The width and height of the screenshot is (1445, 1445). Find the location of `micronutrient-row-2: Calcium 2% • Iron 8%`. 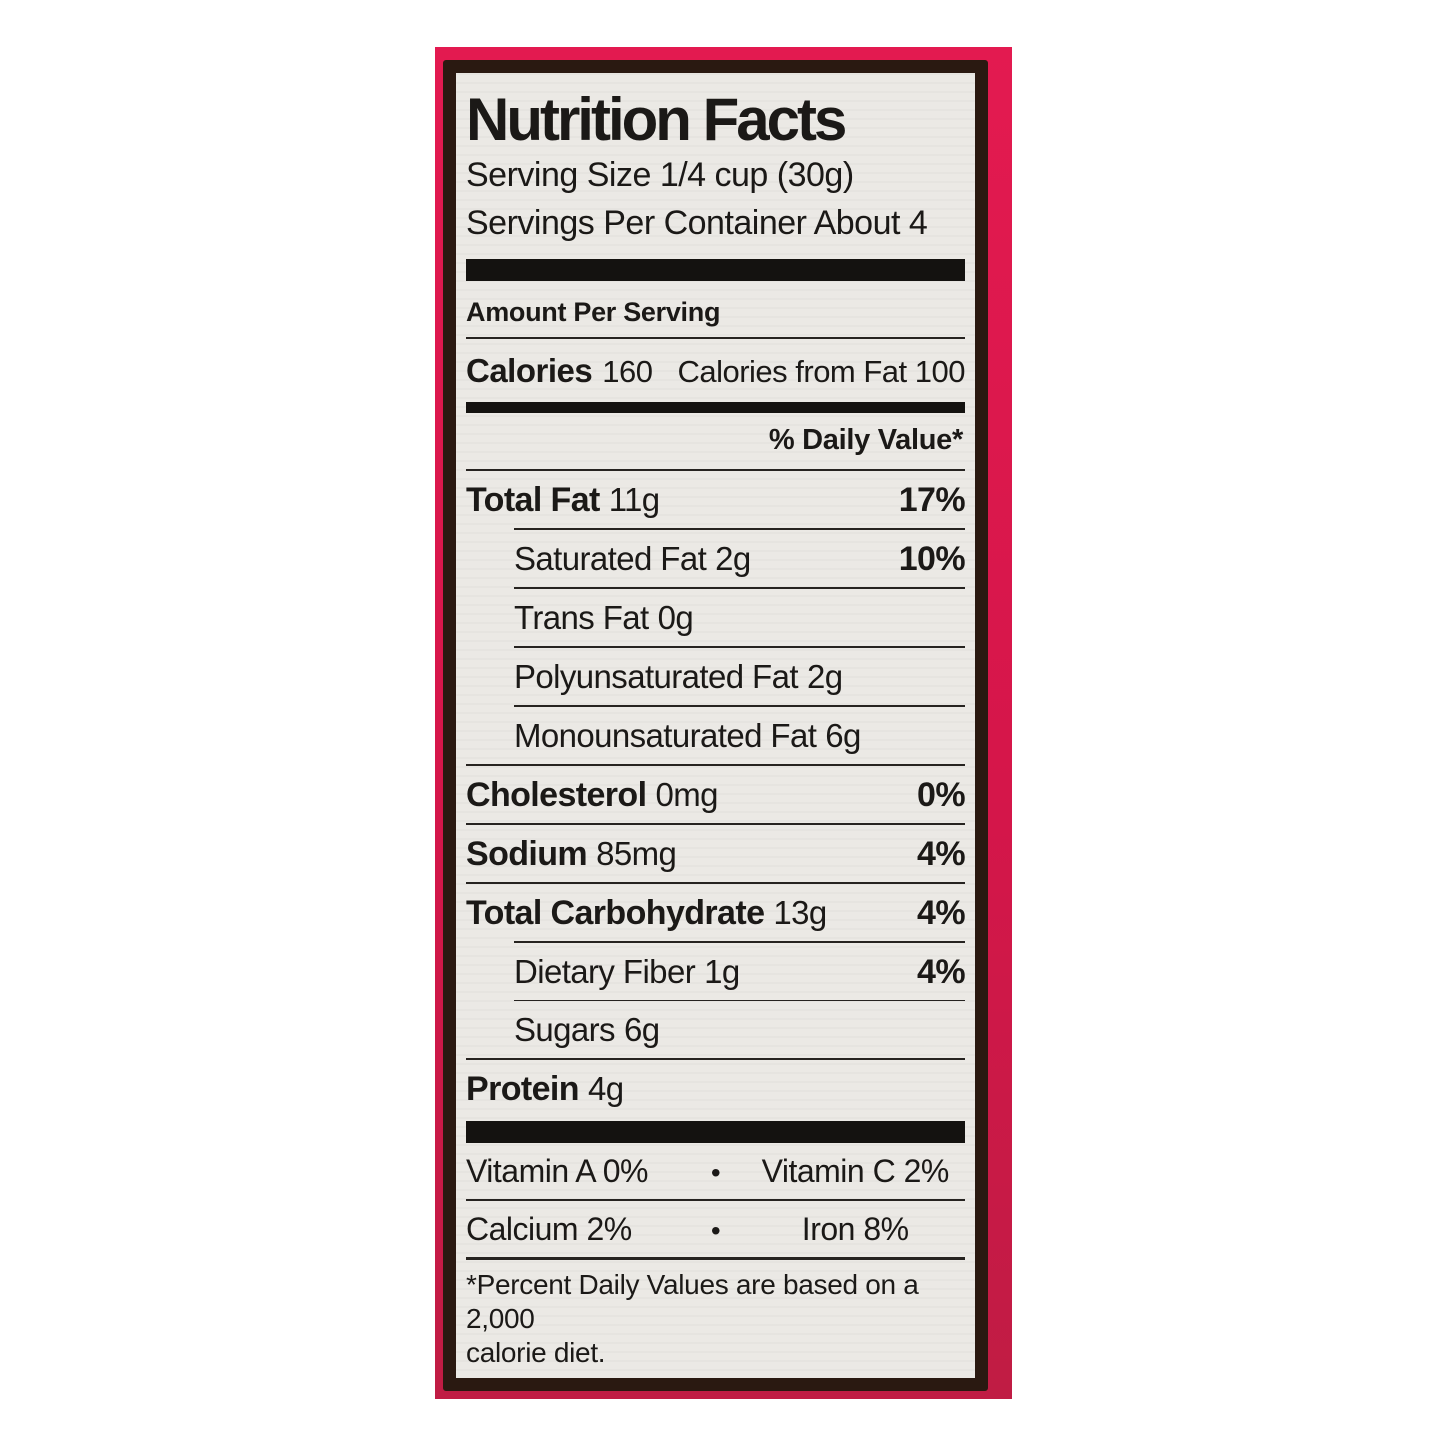

micronutrient-row-2: Calcium 2% • Iron 8% is located at coordinates (715, 1229).